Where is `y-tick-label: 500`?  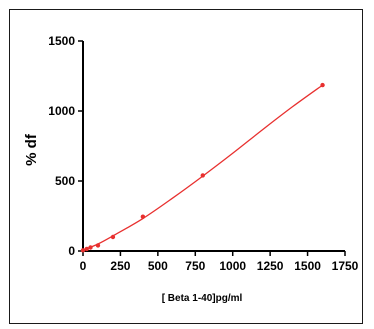 y-tick-label: 500 is located at coordinates (65, 181).